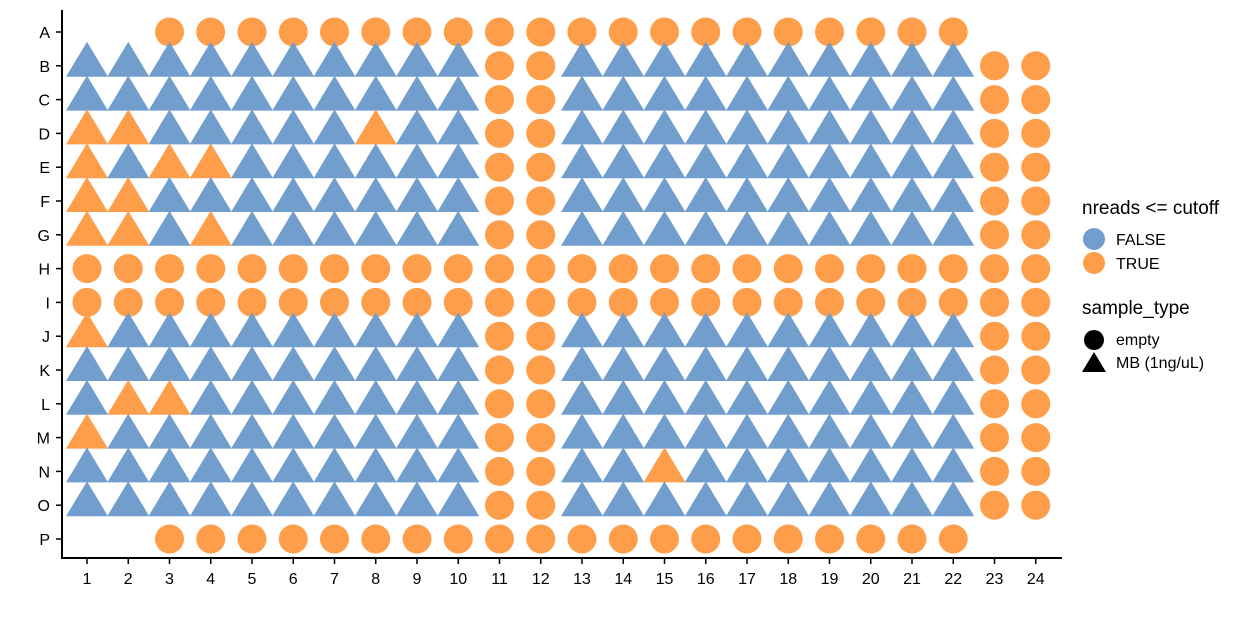  Describe the element at coordinates (417, 194) in the screenshot. I see `well-point-F9-triangle` at that location.